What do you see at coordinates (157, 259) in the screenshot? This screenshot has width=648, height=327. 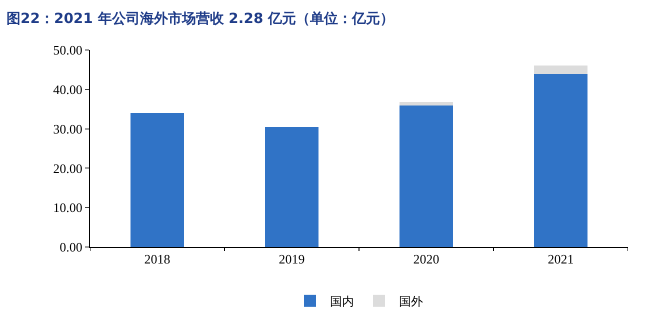 I see `x-tick-label: 2018` at bounding box center [157, 259].